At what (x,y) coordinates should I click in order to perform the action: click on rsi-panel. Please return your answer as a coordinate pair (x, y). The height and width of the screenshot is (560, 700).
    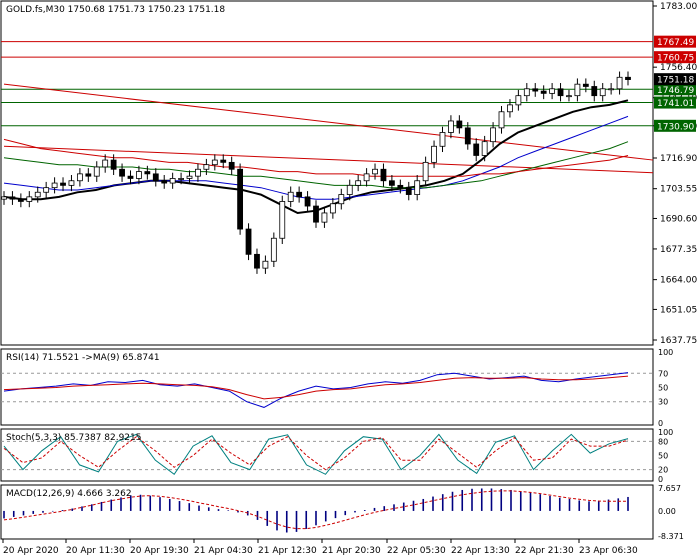
    Looking at the image, I should click on (327, 387).